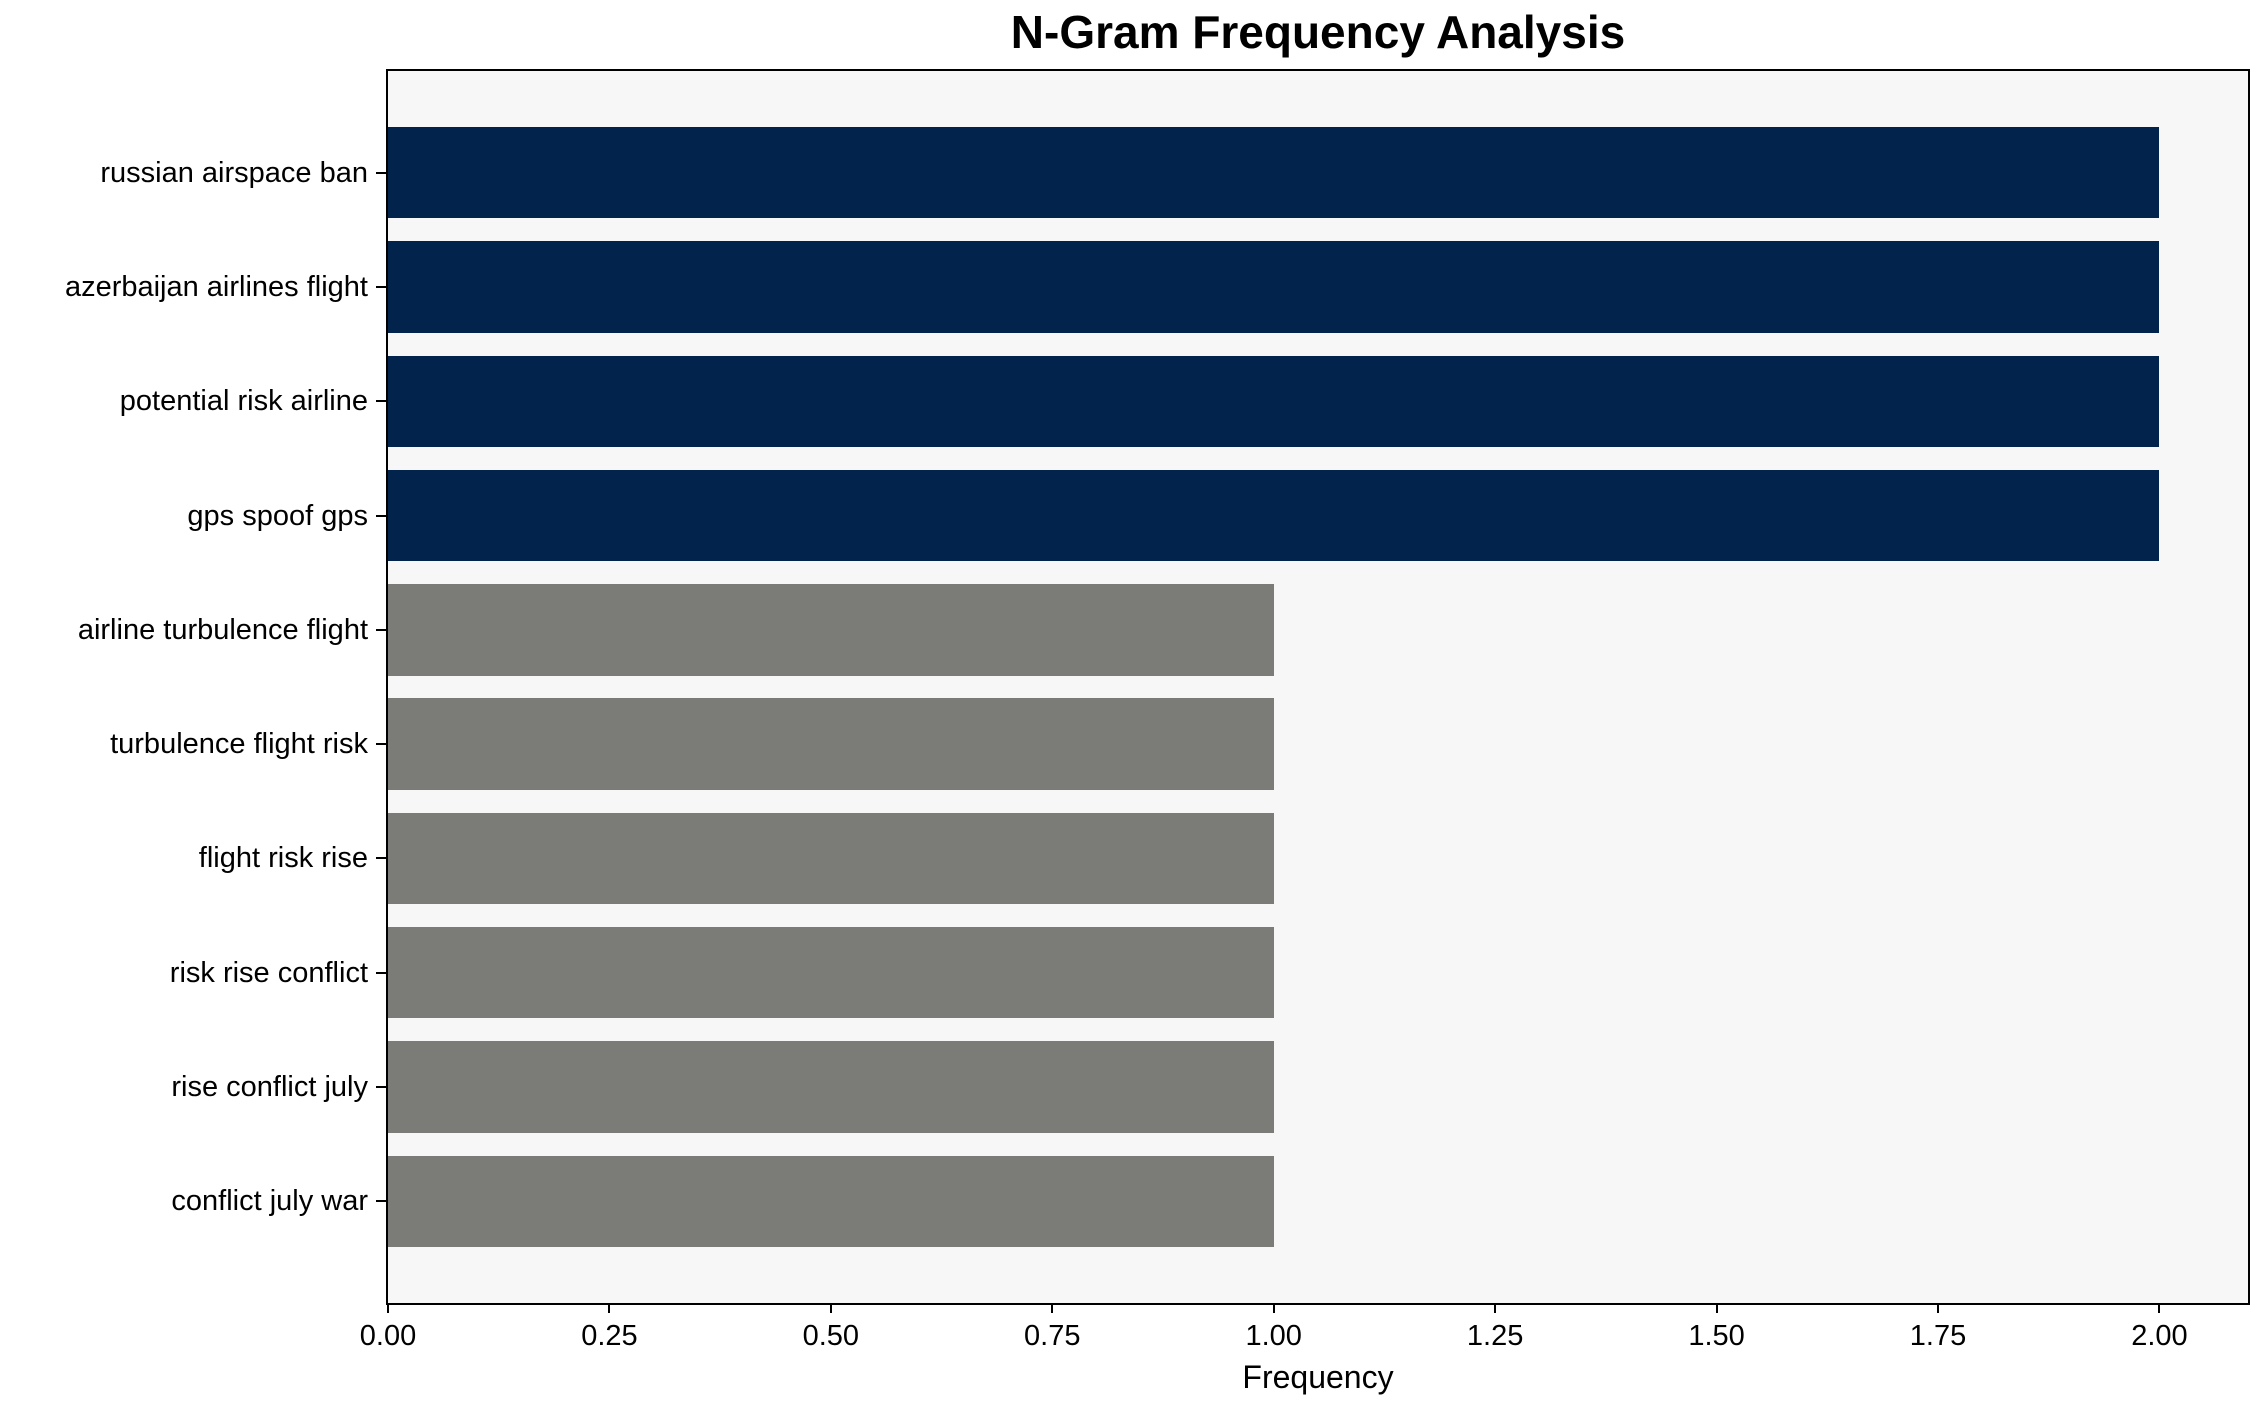  Describe the element at coordinates (243, 401) in the screenshot. I see `y-tick-label: potential risk airline` at that location.